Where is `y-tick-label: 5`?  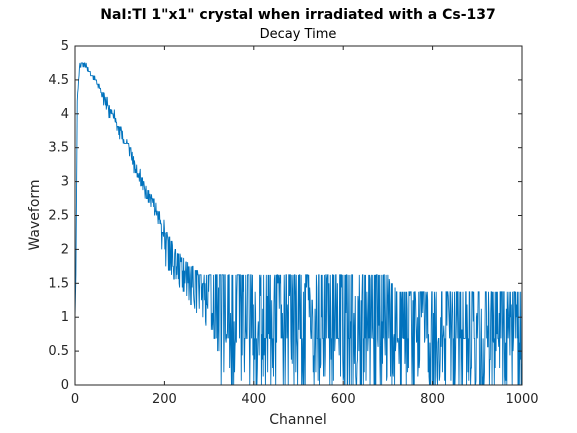 y-tick-label: 5 is located at coordinates (65, 46).